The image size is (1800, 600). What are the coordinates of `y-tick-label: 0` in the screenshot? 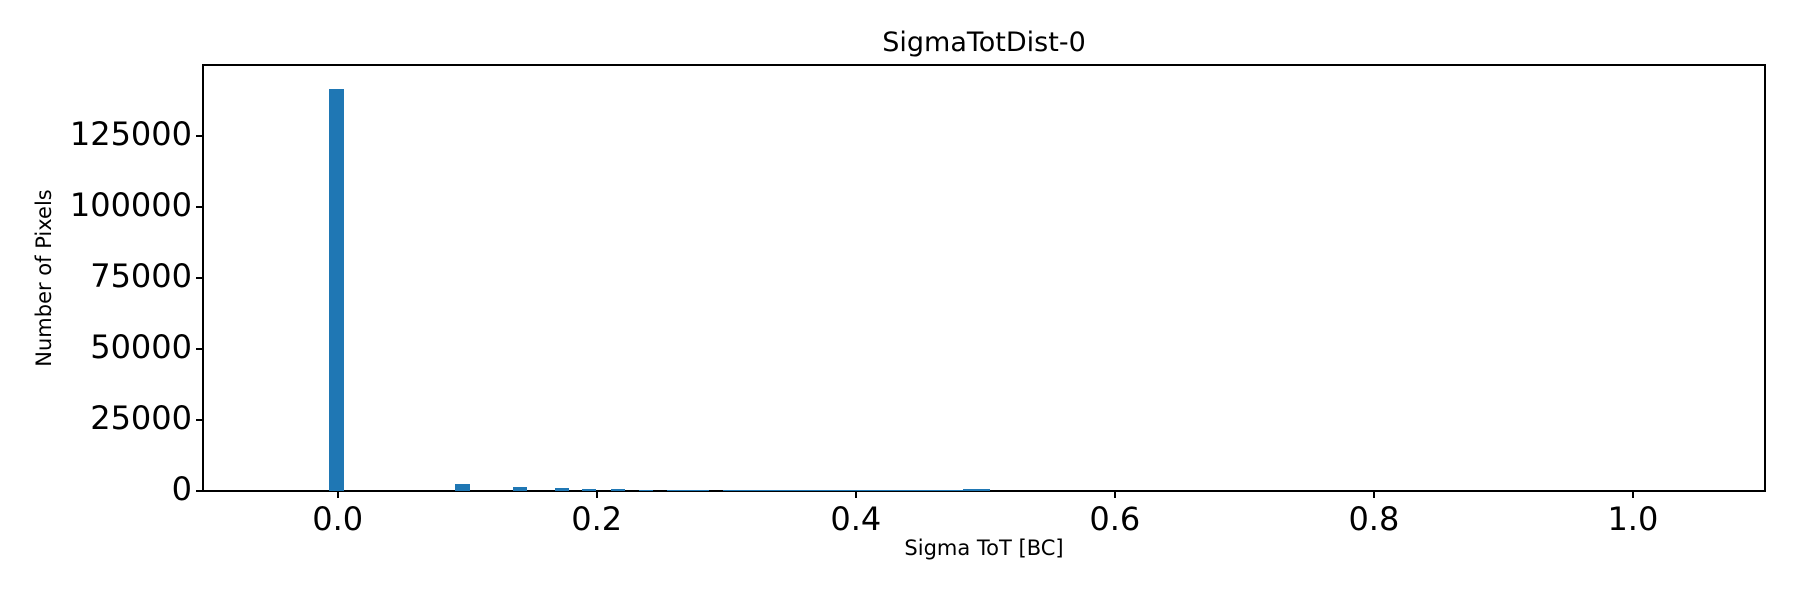 It's located at (181, 489).